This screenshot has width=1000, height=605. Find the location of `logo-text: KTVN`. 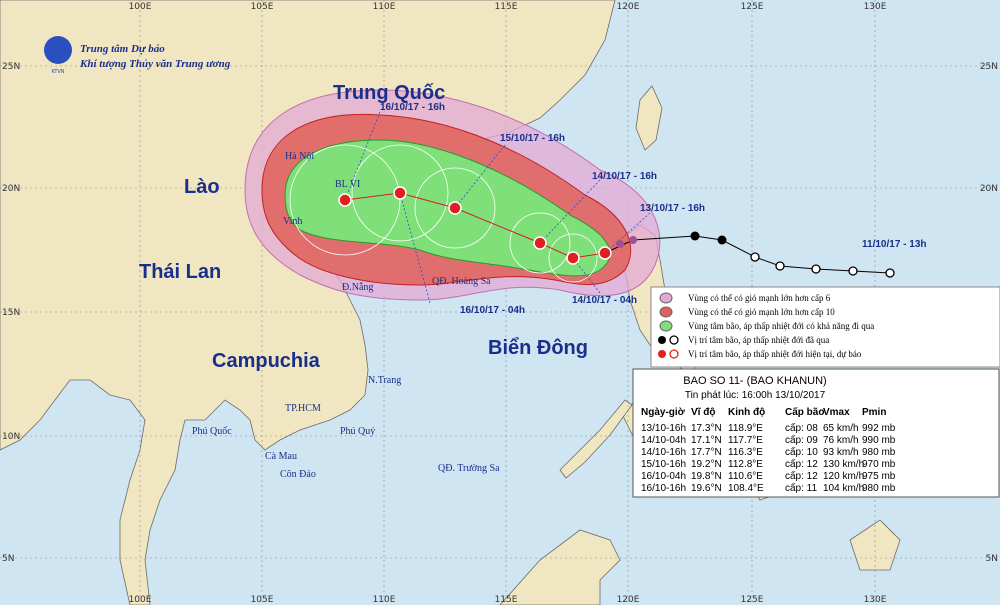

logo-text: KTVN is located at coordinates (57, 72).